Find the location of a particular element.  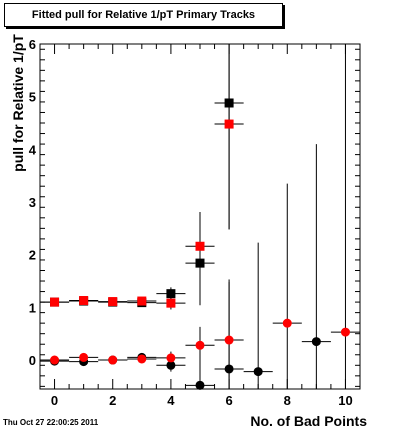

x-tick-label: 0 is located at coordinates (54, 400).